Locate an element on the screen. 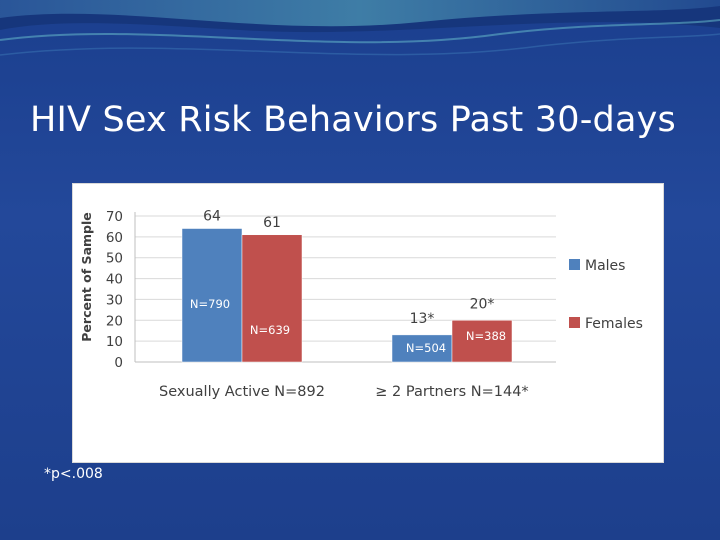 This screenshot has height=540, width=720. y-tick-label: 60 is located at coordinates (114, 238).